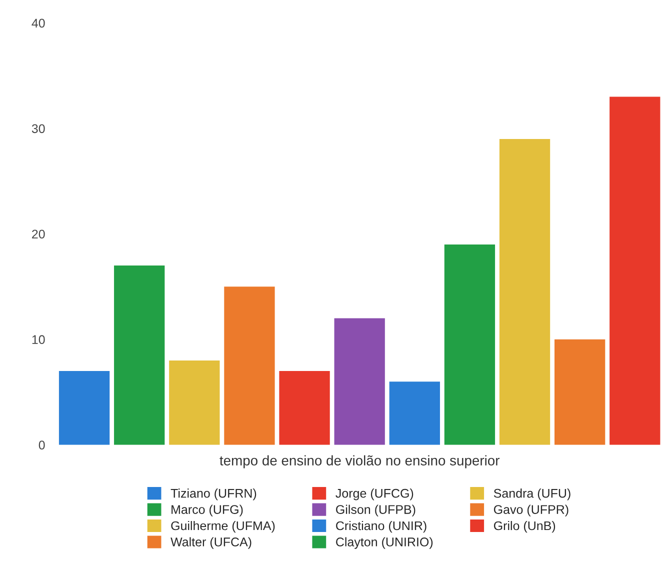  I want to click on legend-label: Walter (UFCA), so click(211, 543).